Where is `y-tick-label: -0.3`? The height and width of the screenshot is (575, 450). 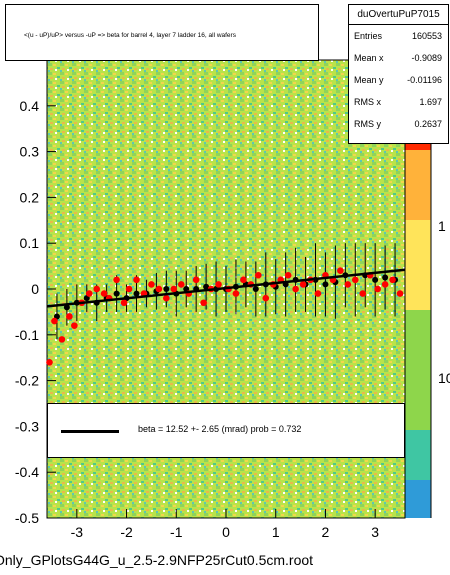
y-tick-label: -0.3 is located at coordinates (27, 426).